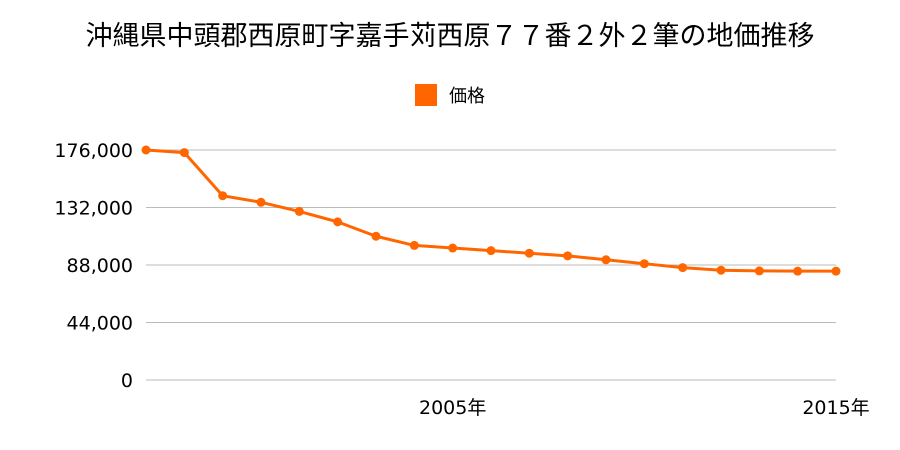 The width and height of the screenshot is (900, 450). I want to click on chart-title: 沖縄県中頭郡西原町字嘉手苅西原７７番２外２筆の地価推移, so click(450, 36).